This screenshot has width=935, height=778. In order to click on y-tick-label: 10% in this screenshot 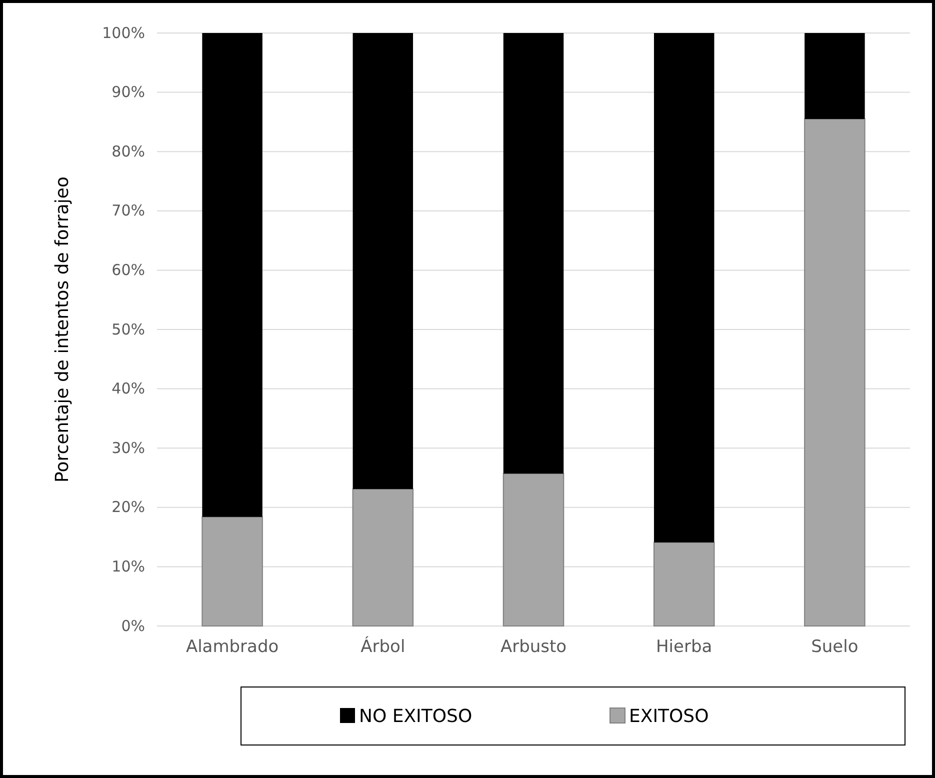, I will do `click(128, 567)`.